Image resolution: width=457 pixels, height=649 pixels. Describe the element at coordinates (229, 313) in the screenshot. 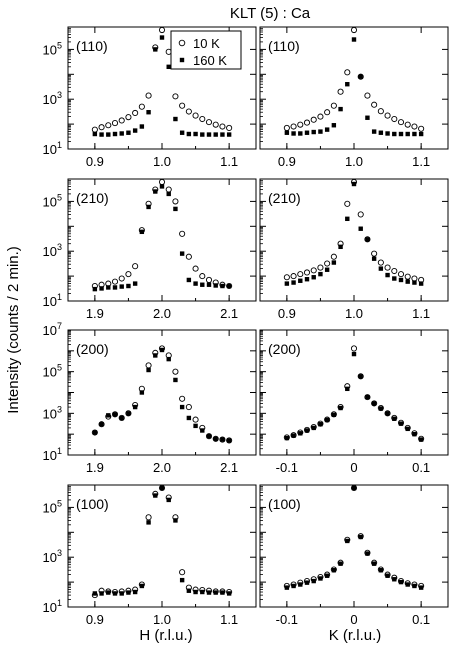

I see `x-tick-label: 2.1` at that location.